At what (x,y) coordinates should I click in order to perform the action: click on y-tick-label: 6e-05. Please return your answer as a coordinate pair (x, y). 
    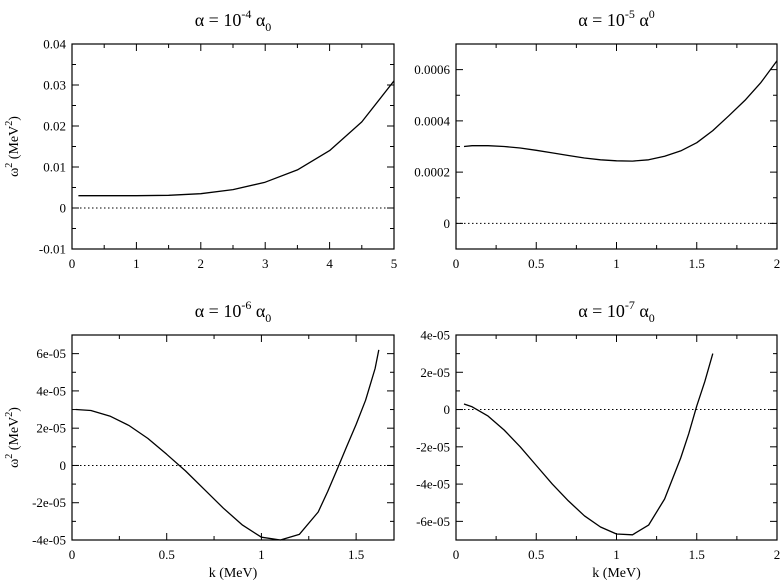
    Looking at the image, I should click on (51, 353).